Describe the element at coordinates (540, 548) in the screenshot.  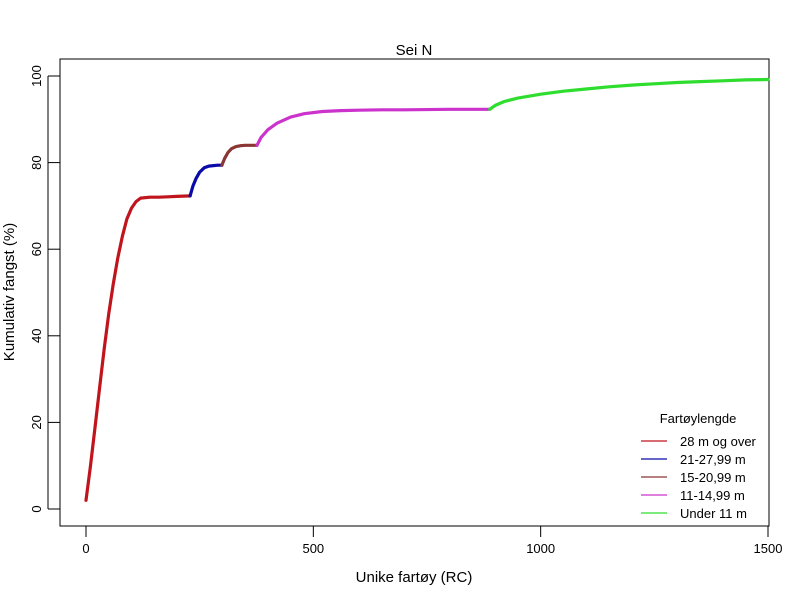
I see `x-tick-label: 1000` at that location.